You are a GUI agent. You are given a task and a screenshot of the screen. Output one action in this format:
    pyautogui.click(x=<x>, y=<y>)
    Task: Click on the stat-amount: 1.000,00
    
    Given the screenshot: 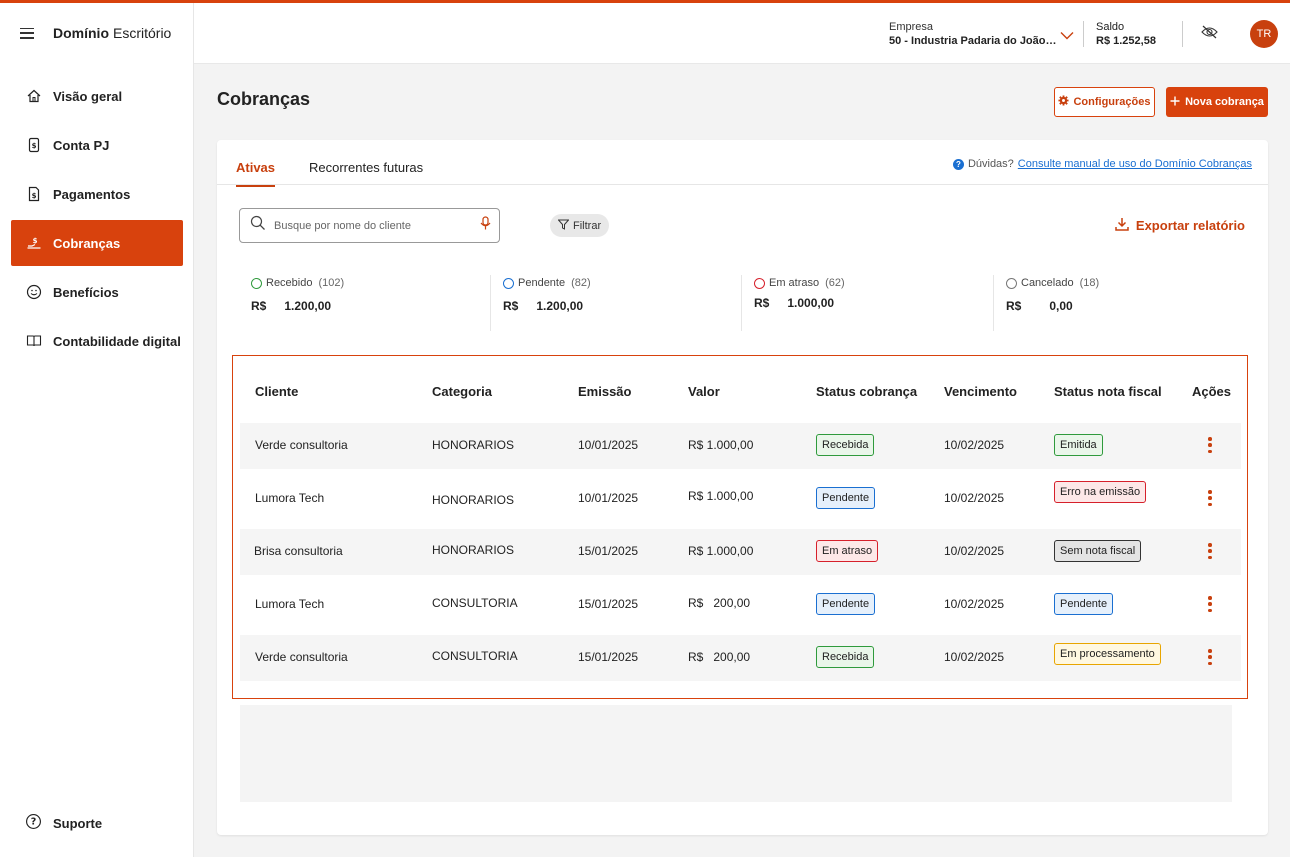 What is the action you would take?
    pyautogui.click(x=811, y=303)
    